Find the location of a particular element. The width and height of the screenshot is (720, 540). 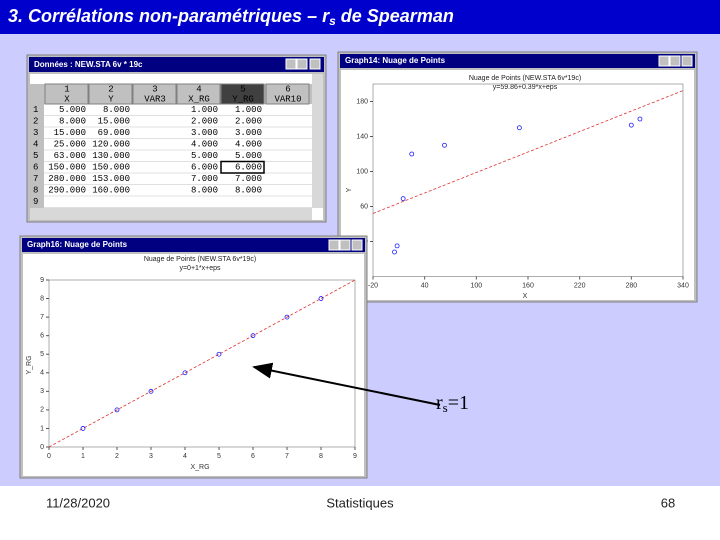

x-tick-label: 340 is located at coordinates (683, 285).